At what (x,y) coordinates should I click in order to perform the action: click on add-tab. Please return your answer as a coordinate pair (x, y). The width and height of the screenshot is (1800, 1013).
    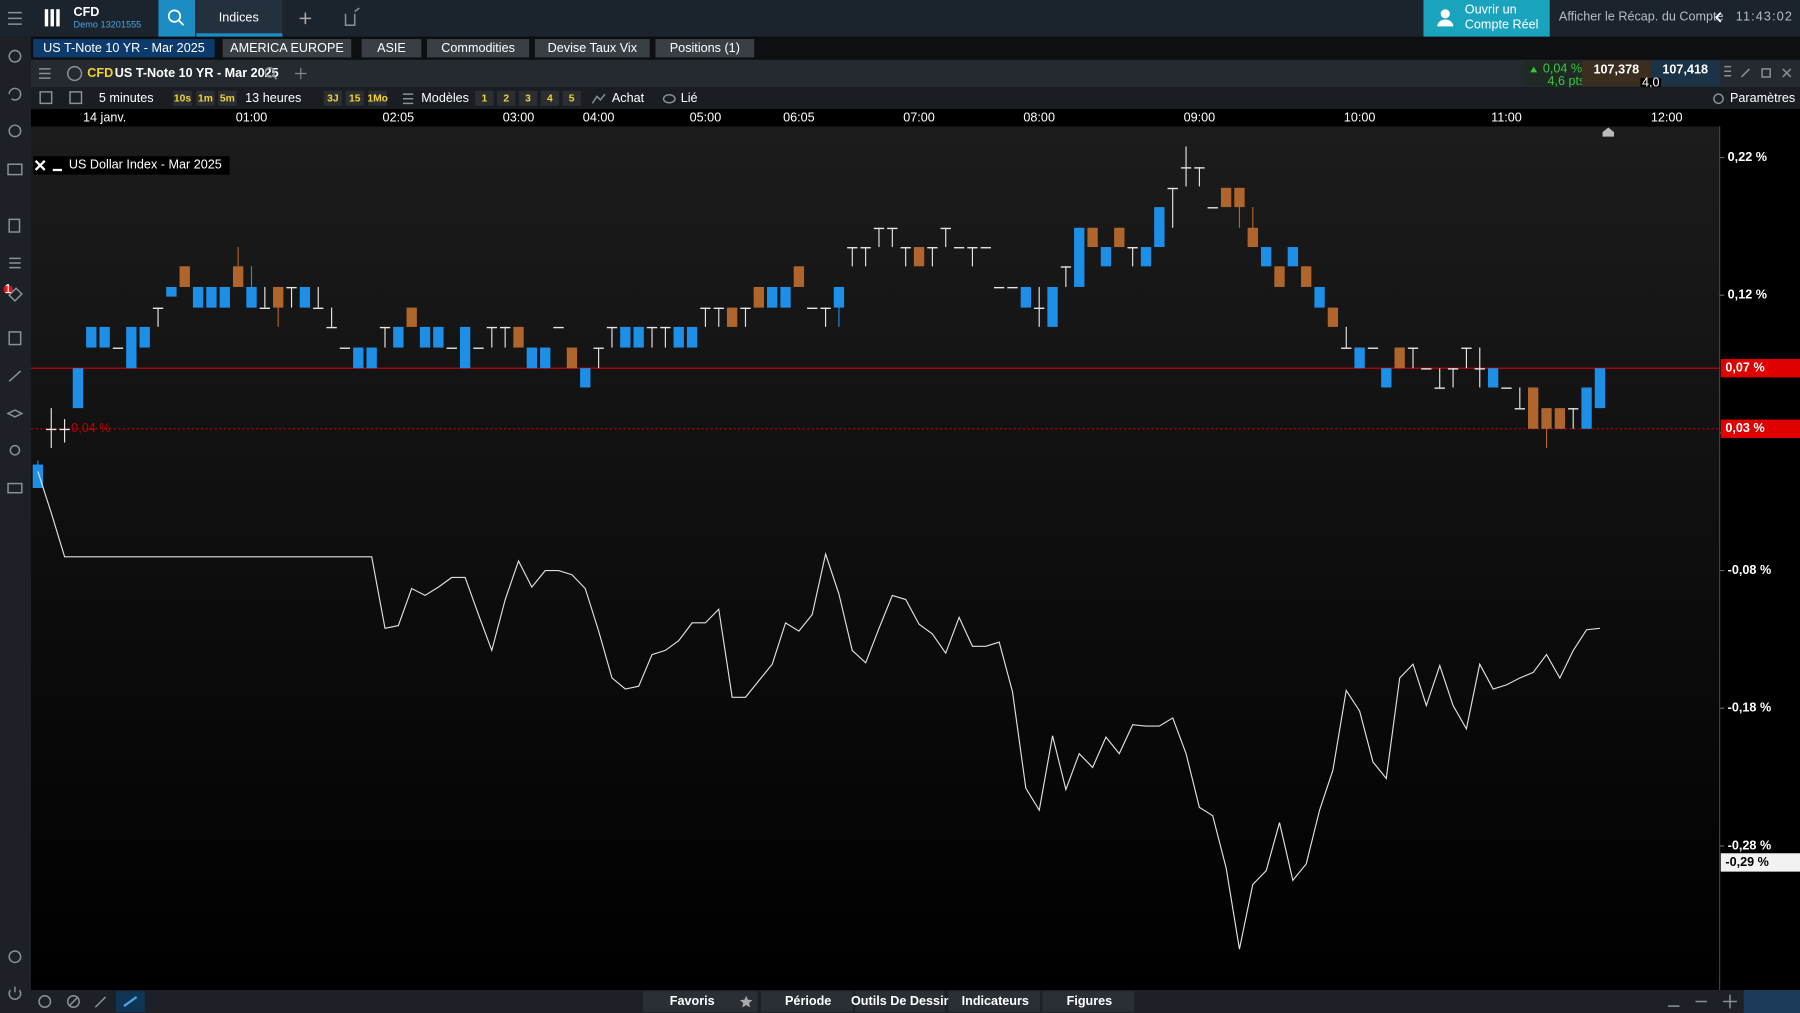
    Looking at the image, I should click on (305, 18).